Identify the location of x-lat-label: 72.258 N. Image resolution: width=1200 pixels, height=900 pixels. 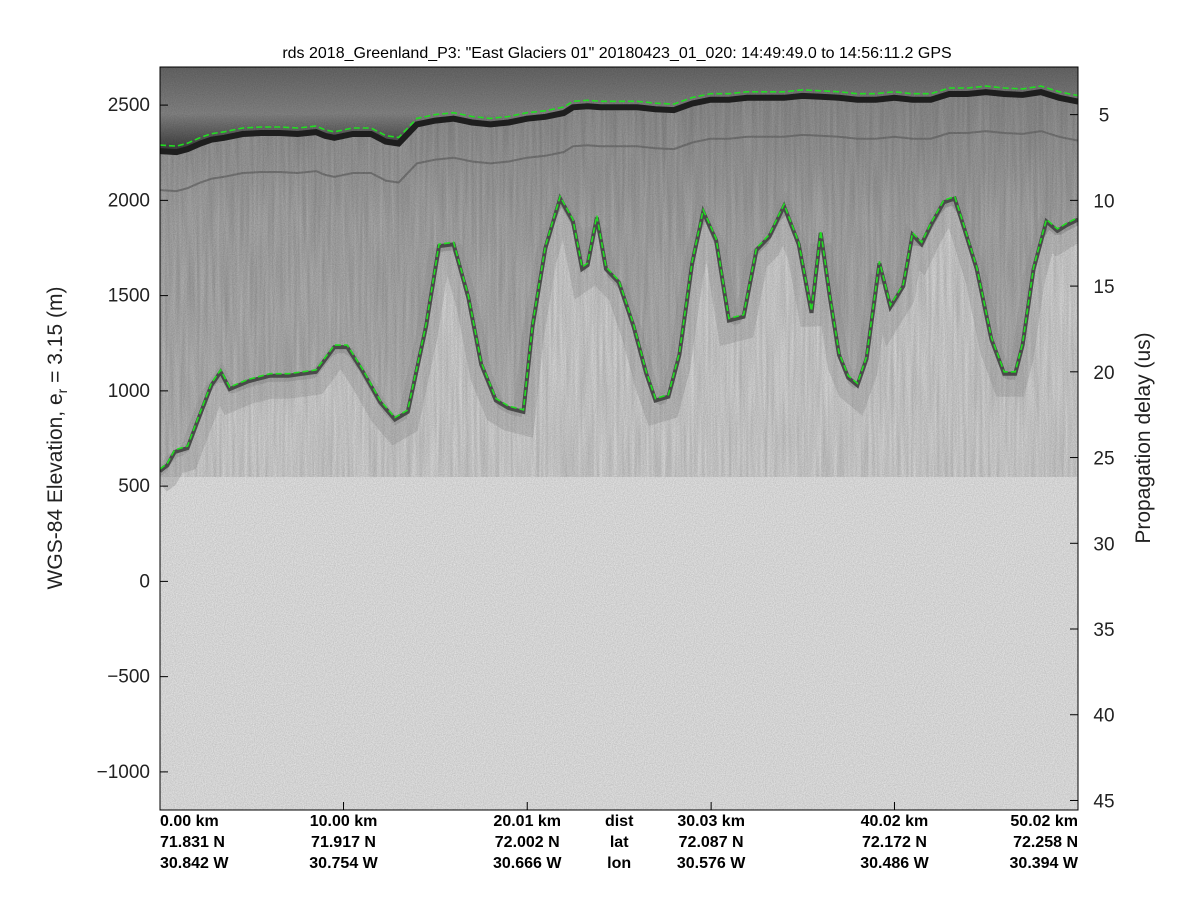
(1045, 842).